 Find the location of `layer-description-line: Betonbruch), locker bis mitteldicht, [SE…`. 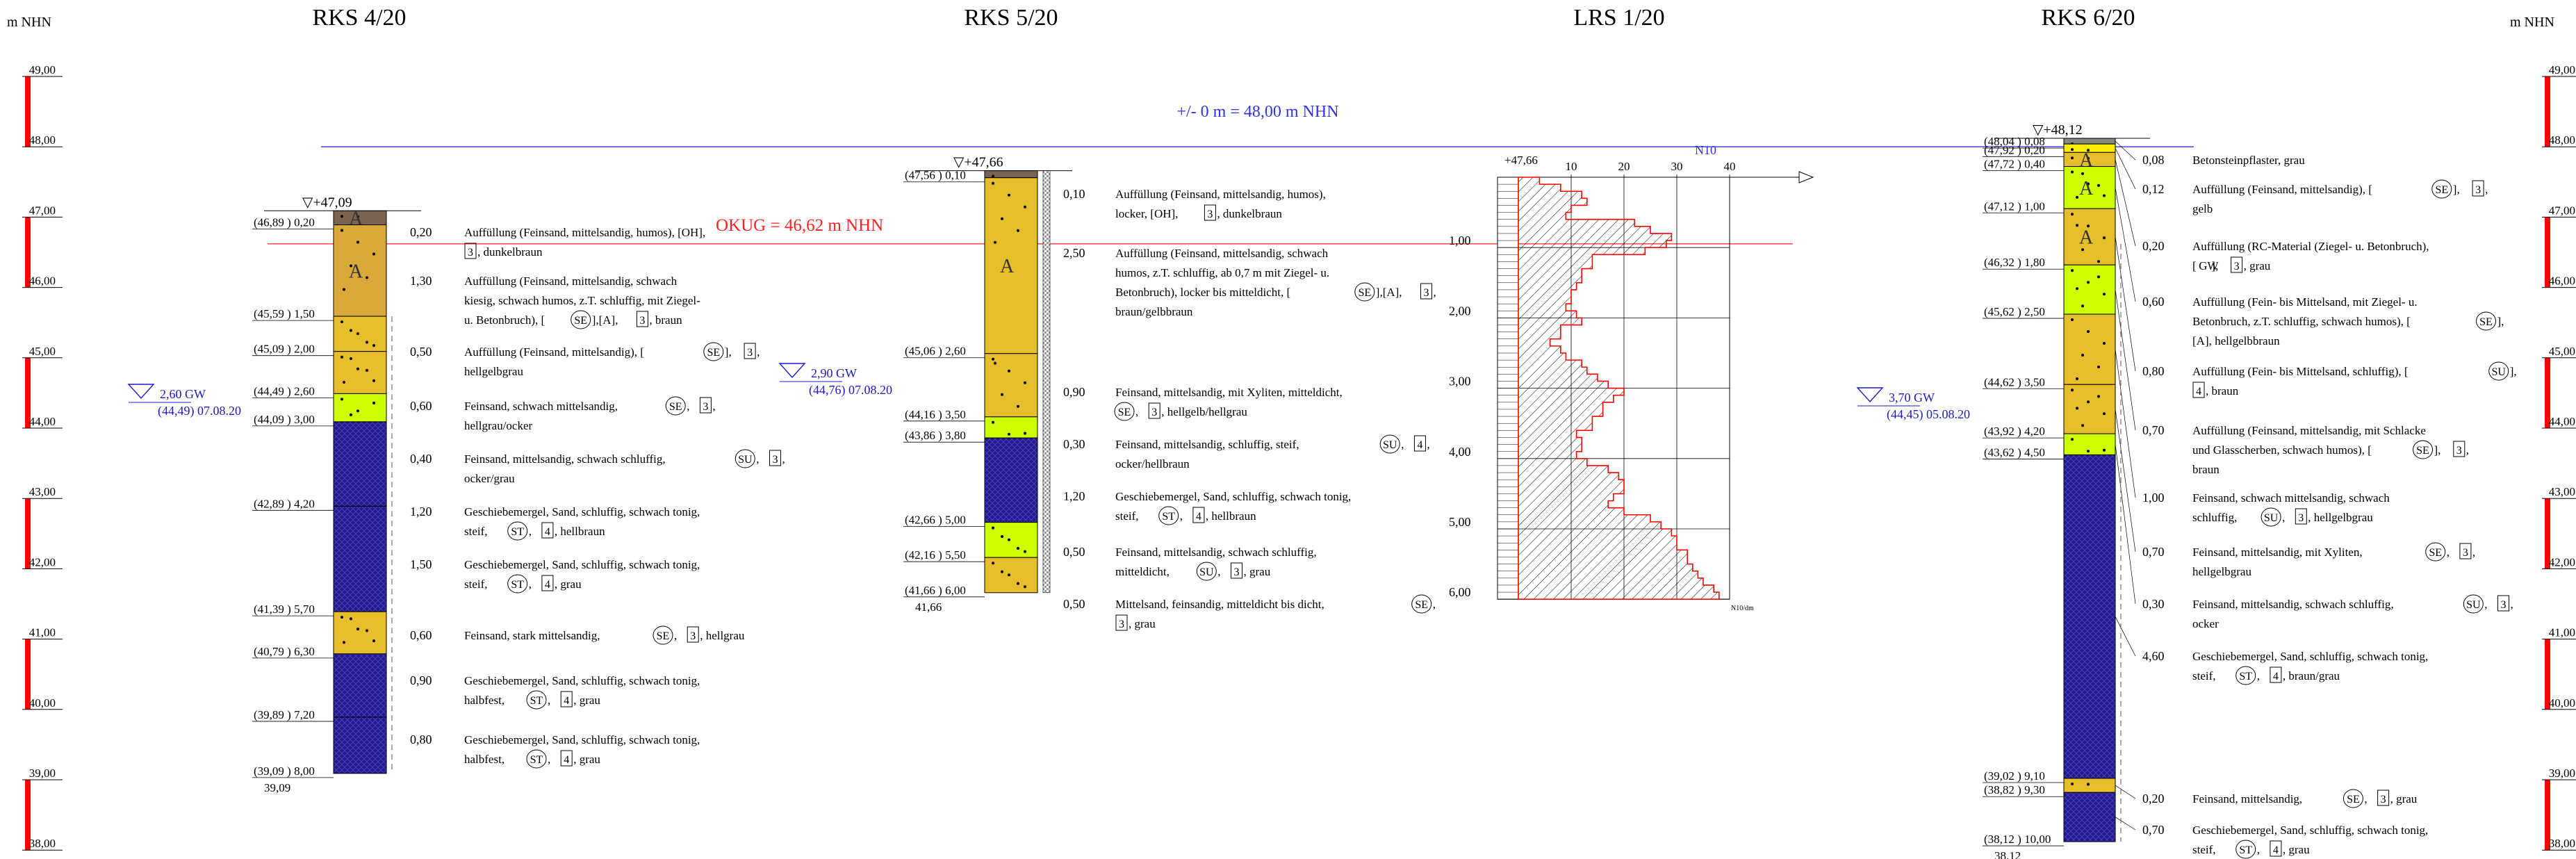

layer-description-line: Betonbruch), locker bis mitteldicht, [SE… is located at coordinates (1275, 292).